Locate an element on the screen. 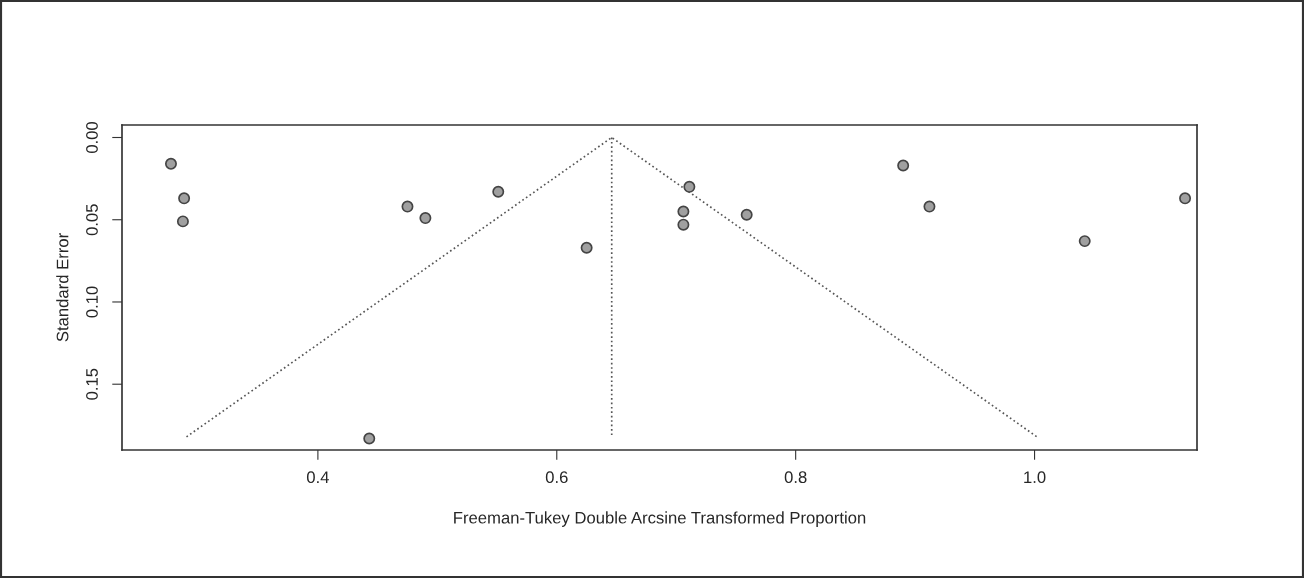 This screenshot has width=1304, height=578. y-axis-title: Standard Error is located at coordinates (62, 287).